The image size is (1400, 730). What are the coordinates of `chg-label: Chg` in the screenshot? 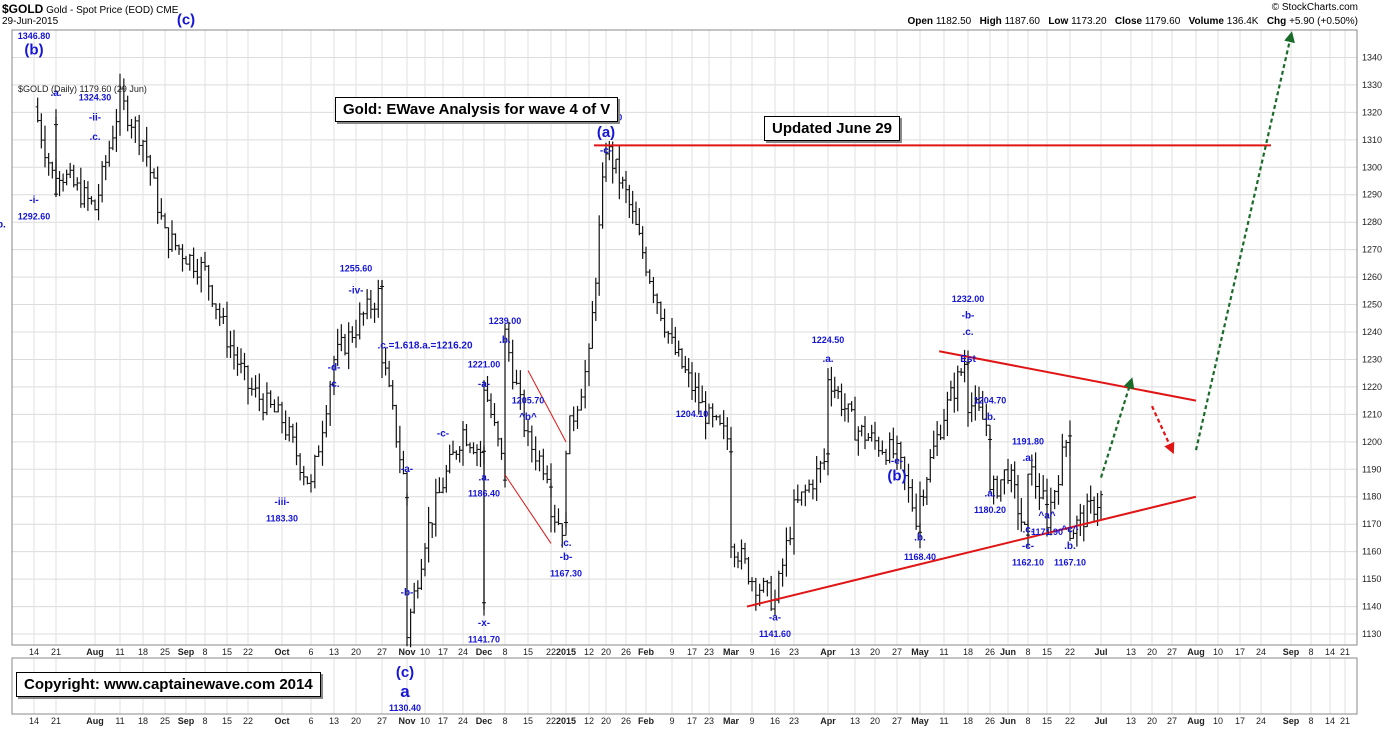 It's located at (1276, 21).